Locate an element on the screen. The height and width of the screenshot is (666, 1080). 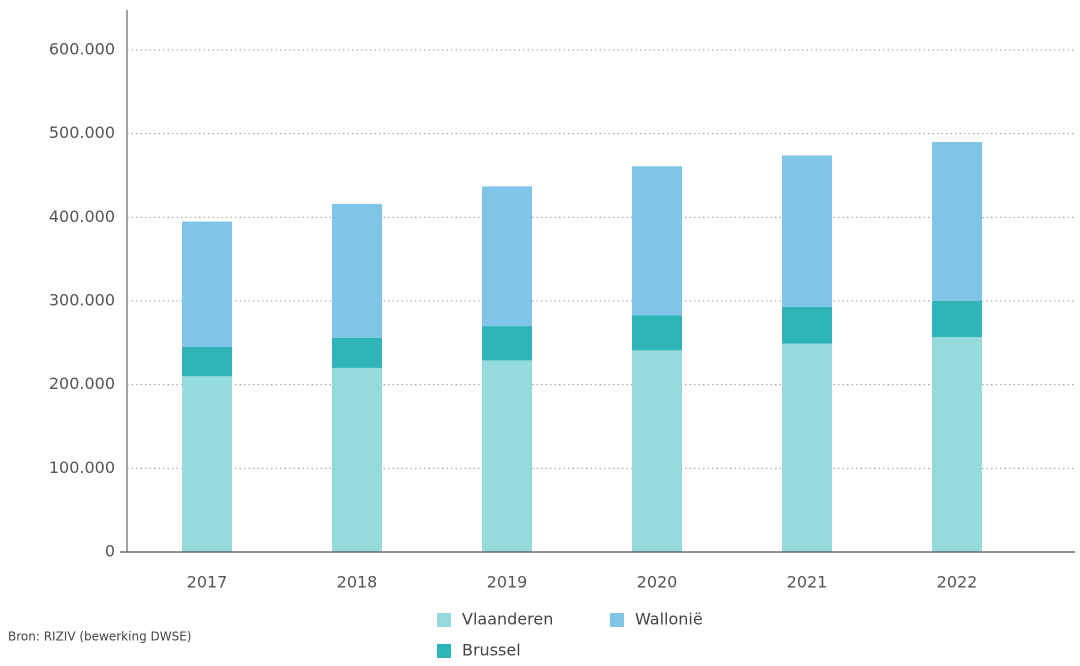
x-tick-label: 2021 is located at coordinates (807, 582).